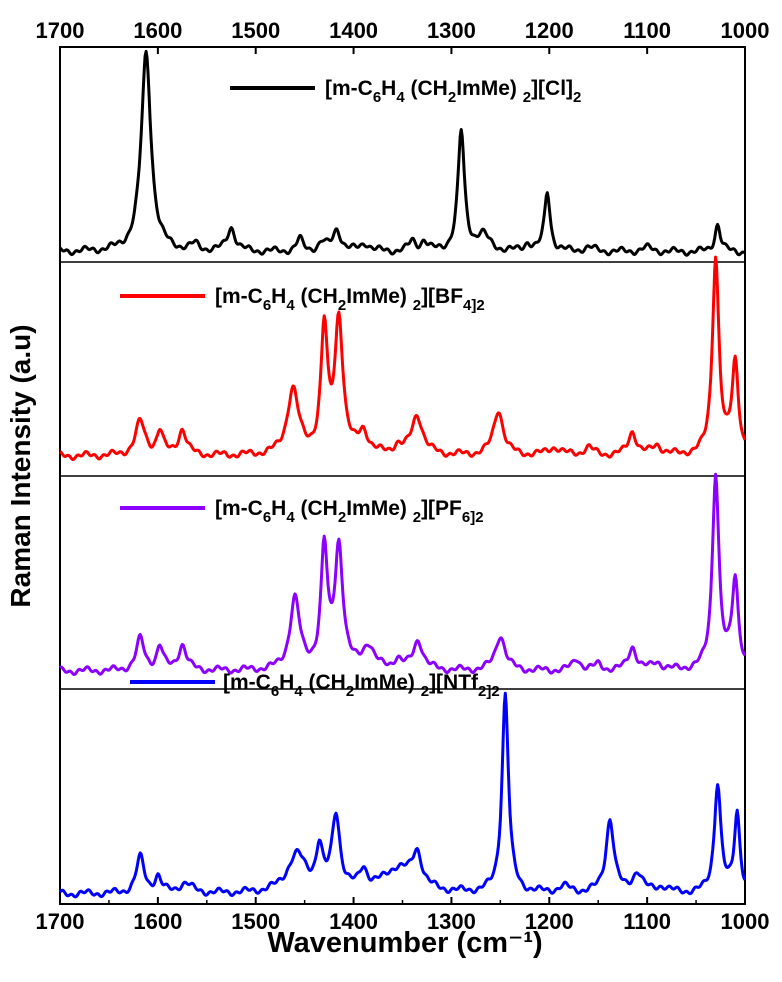  I want to click on legend-label: [m-C6H4 (CH2ImMe) 2][PF6]2, so click(349, 511).